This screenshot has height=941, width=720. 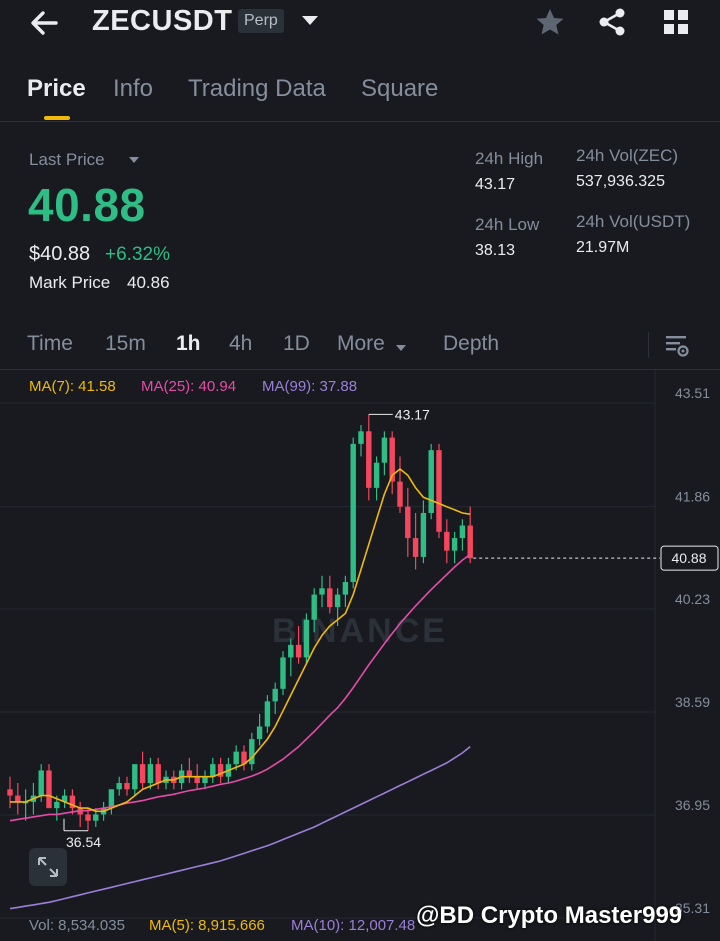 I want to click on interval-15m: 15m, so click(x=125, y=343).